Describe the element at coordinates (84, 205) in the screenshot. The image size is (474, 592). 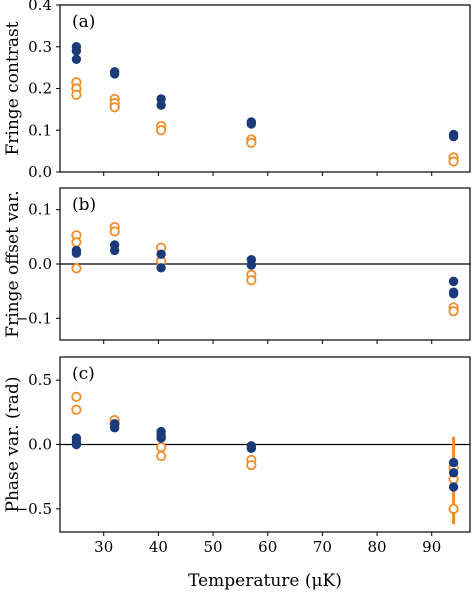
I see `panel-label: (b)` at that location.